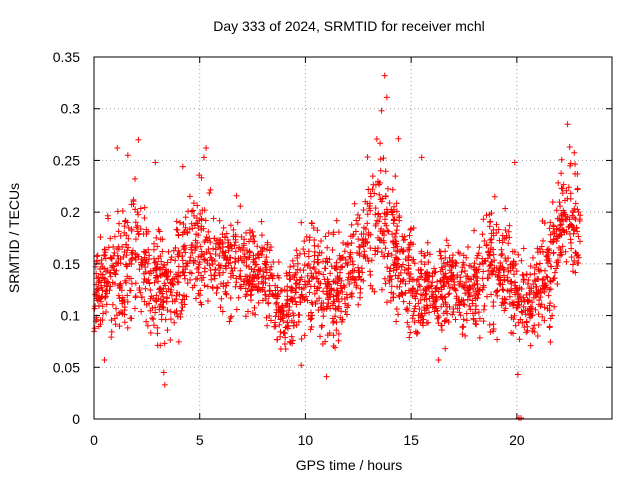 The width and height of the screenshot is (640, 480). Describe the element at coordinates (306, 440) in the screenshot. I see `x-tick-label: 10` at that location.